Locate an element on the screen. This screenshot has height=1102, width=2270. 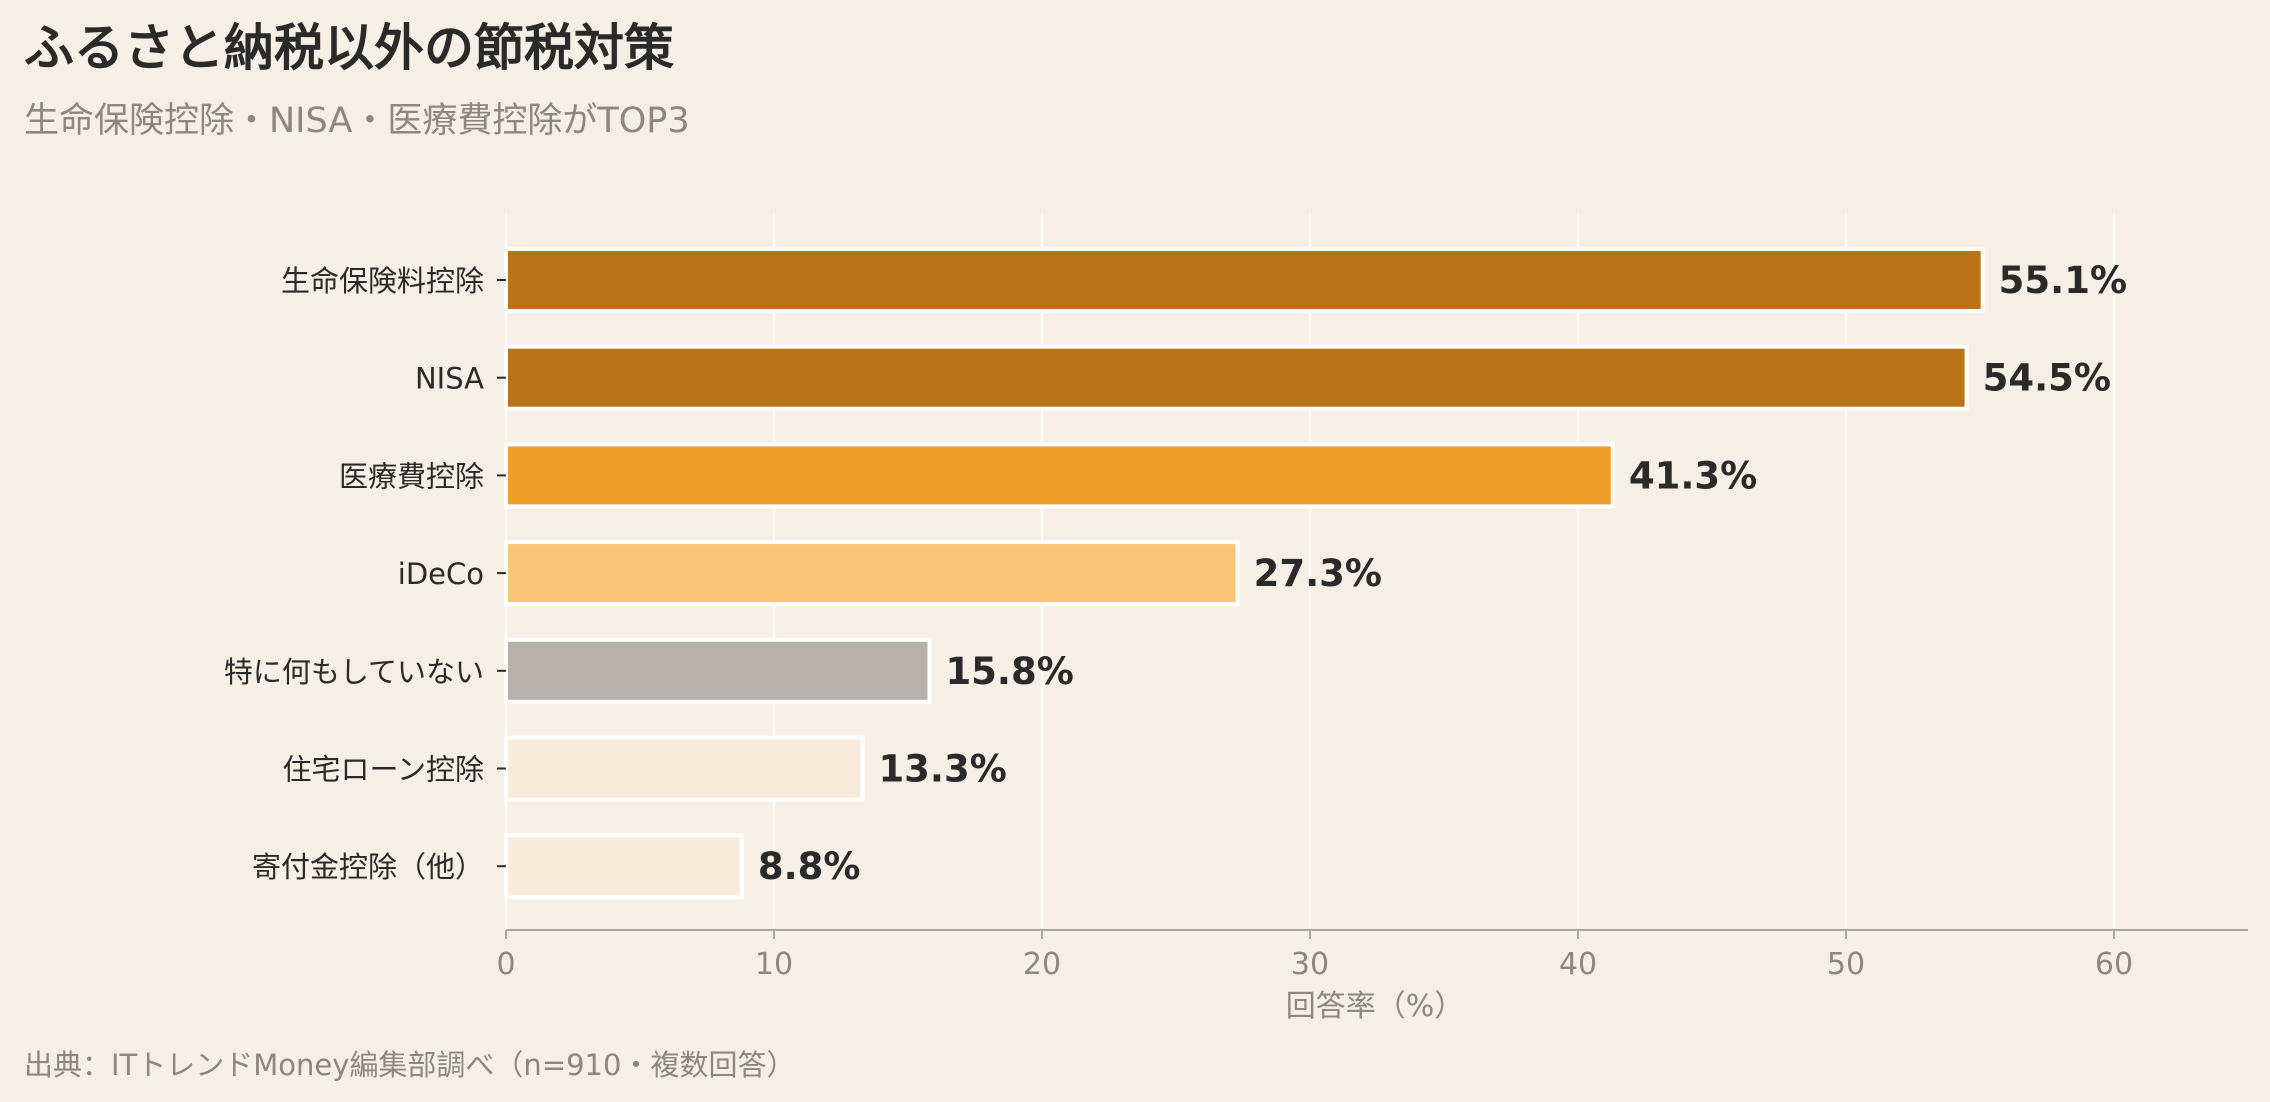
value-label-3: 27.3% is located at coordinates (1318, 573).